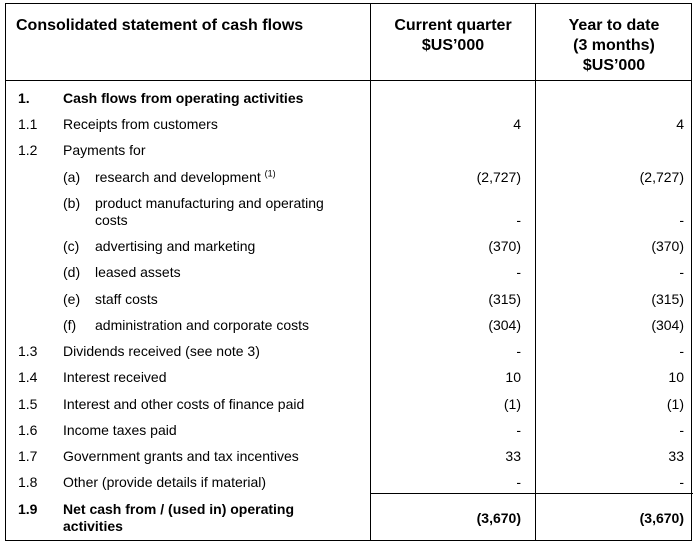 The image size is (697, 549). Describe the element at coordinates (513, 377) in the screenshot. I see `current-quarter-value: 10` at that location.